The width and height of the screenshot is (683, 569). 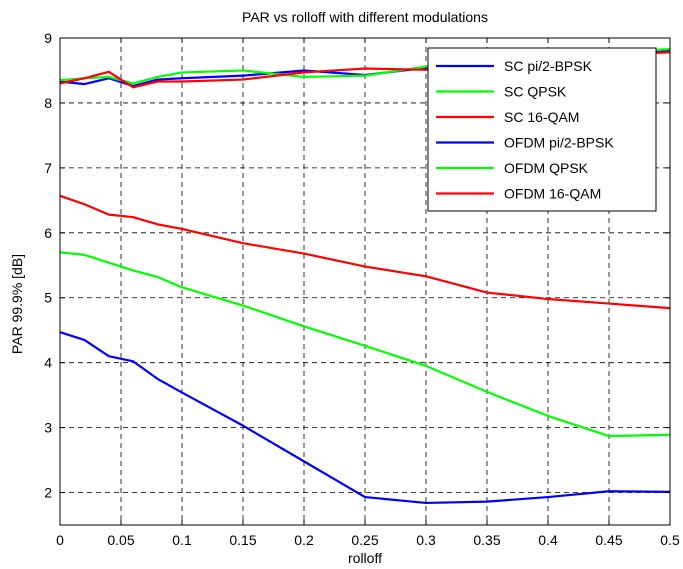 What do you see at coordinates (548, 66) in the screenshot?
I see `legend-label: SC pi/2-BPSK` at bounding box center [548, 66].